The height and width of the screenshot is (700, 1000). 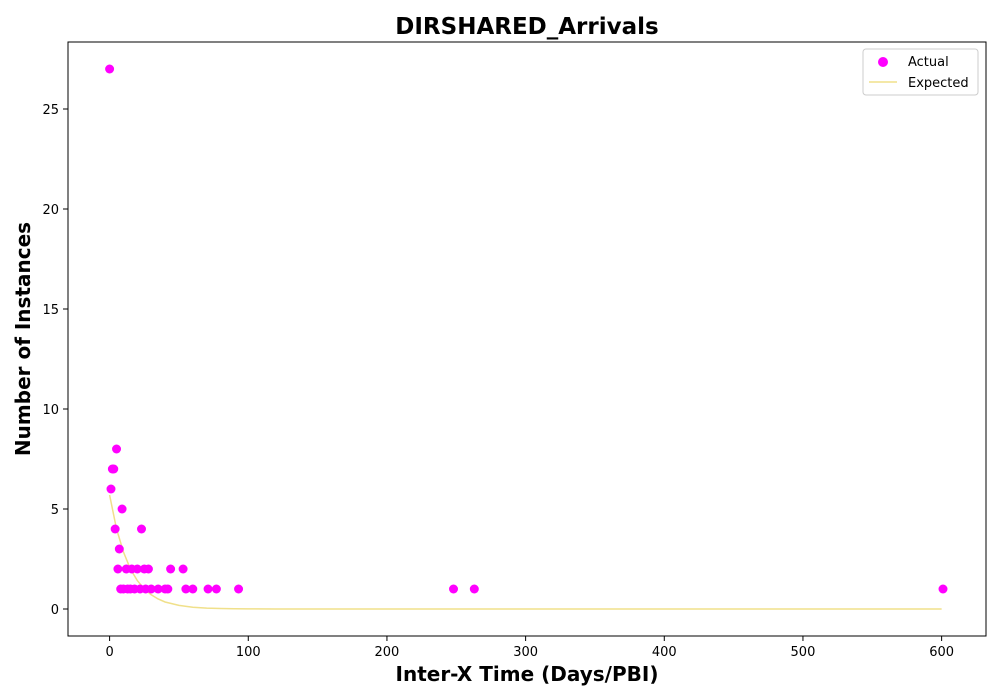 I want to click on legend-label-expected: Expected, so click(x=938, y=83).